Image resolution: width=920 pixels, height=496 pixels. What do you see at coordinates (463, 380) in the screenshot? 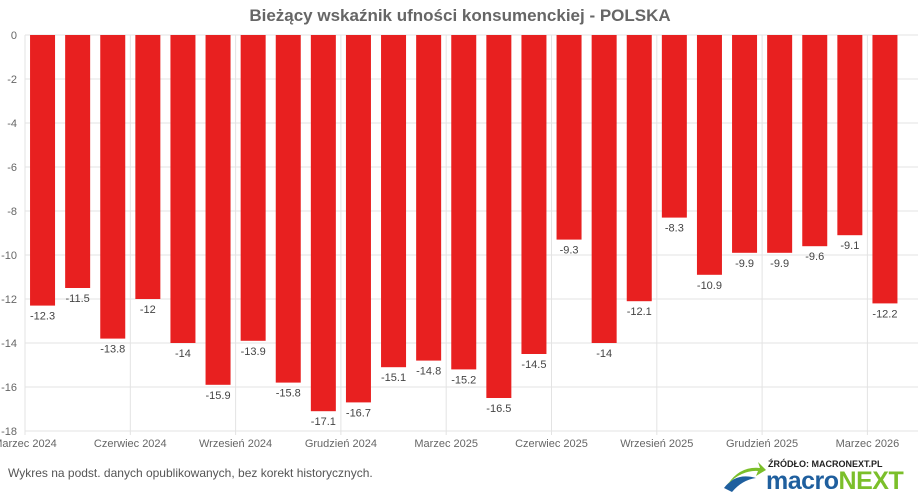
I see `data-label: -15.2` at bounding box center [463, 380].